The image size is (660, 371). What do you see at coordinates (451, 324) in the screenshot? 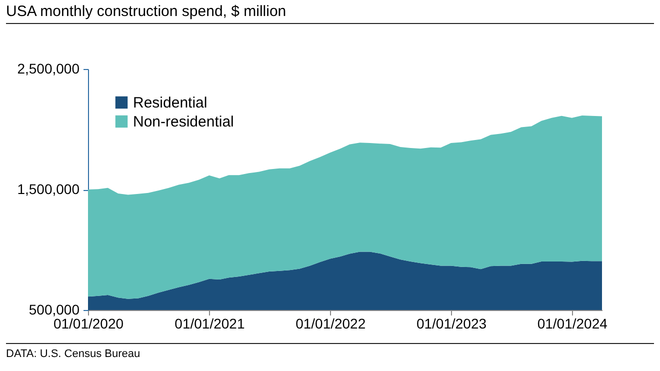
I see `x-tick-label: 01/01/2023` at bounding box center [451, 324].